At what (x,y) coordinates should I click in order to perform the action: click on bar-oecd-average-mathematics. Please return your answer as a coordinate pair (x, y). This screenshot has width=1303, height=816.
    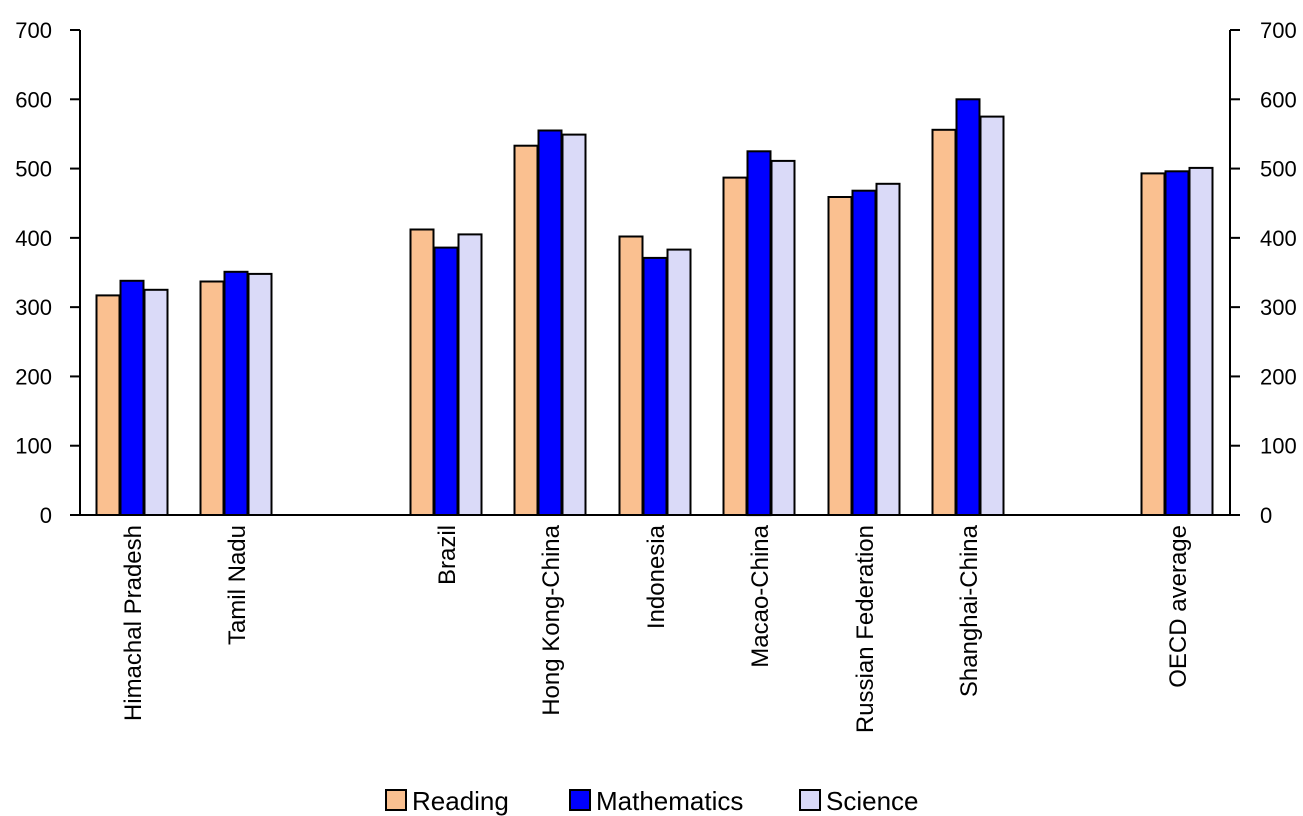
    Looking at the image, I should click on (1177, 343).